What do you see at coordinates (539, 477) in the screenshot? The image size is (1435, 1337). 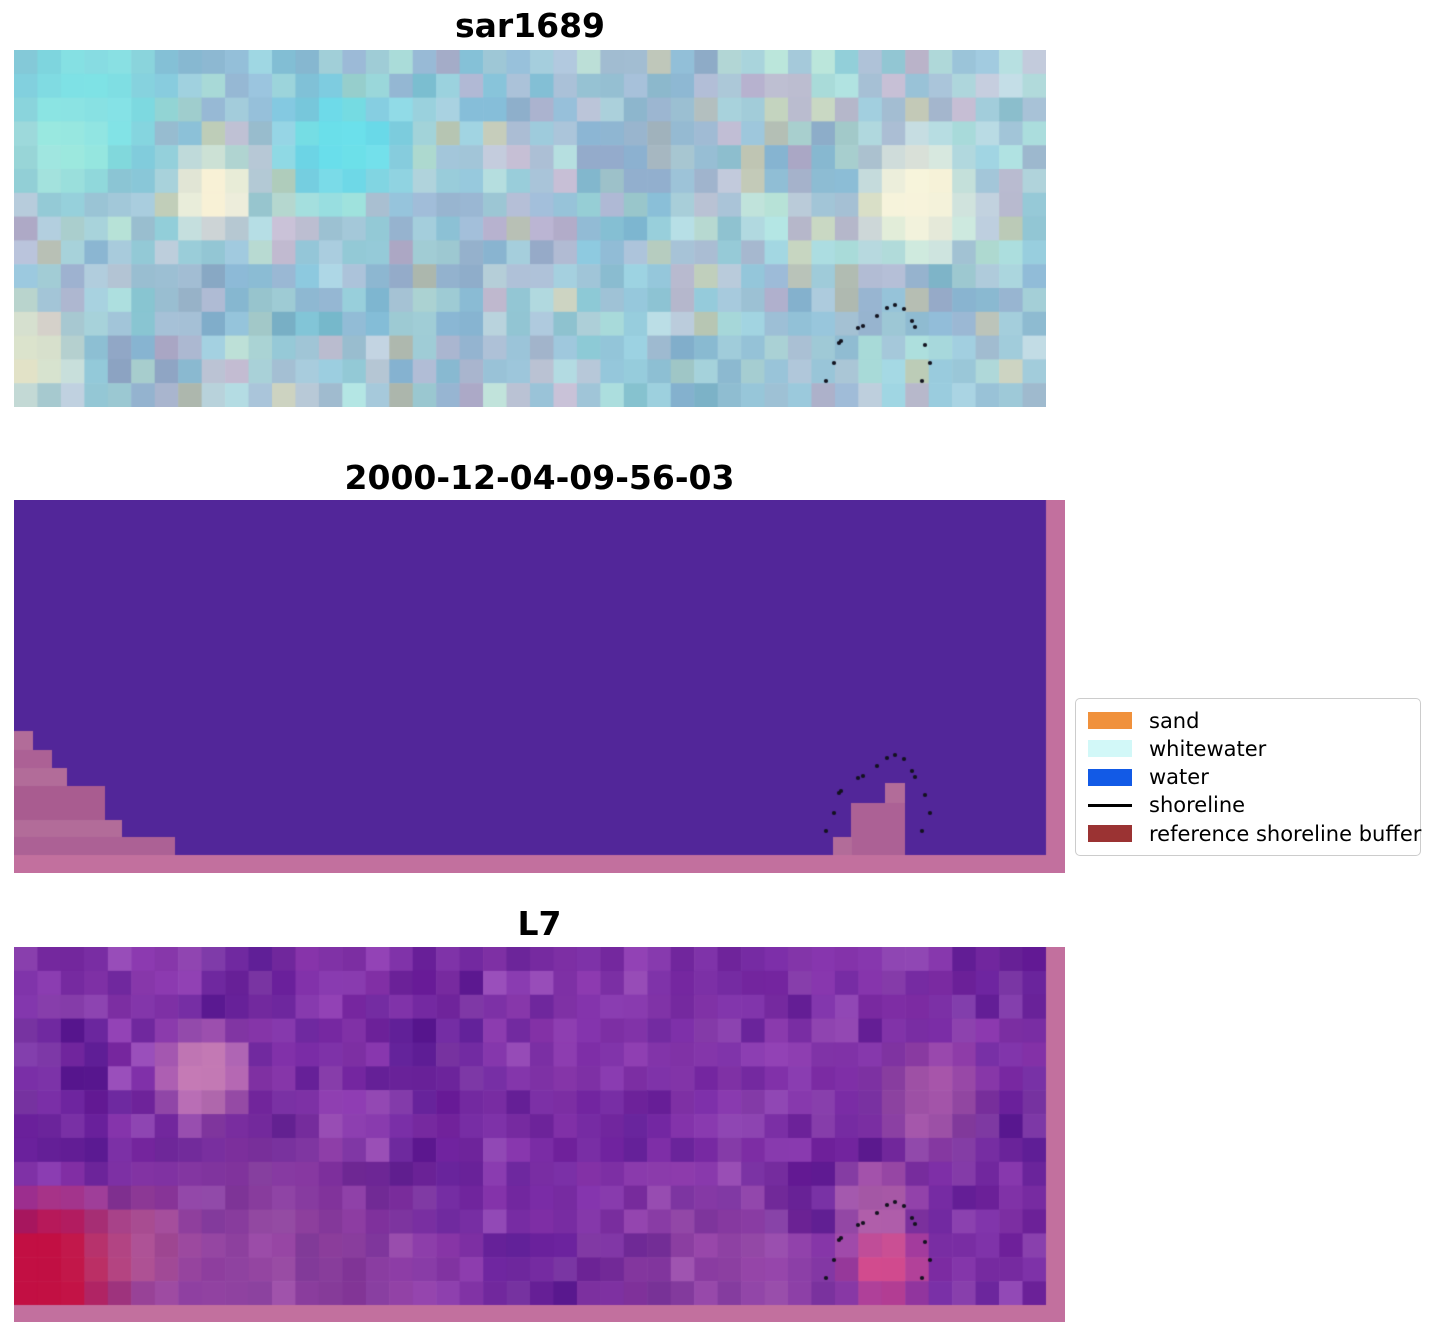 I see `panel-title-date: 2000-12-04-09-56-03` at bounding box center [539, 477].